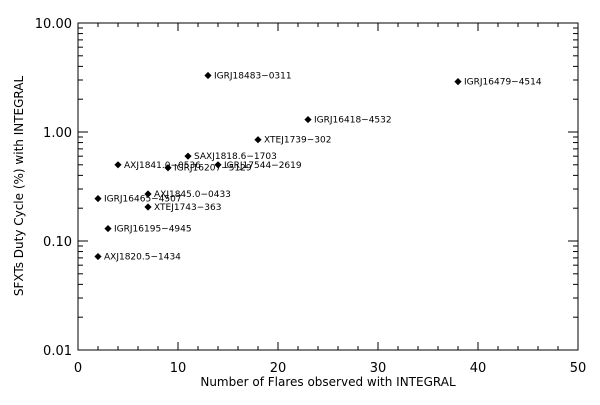 The image size is (600, 405). I want to click on point-label: IGRJ16465−4507, so click(143, 200).